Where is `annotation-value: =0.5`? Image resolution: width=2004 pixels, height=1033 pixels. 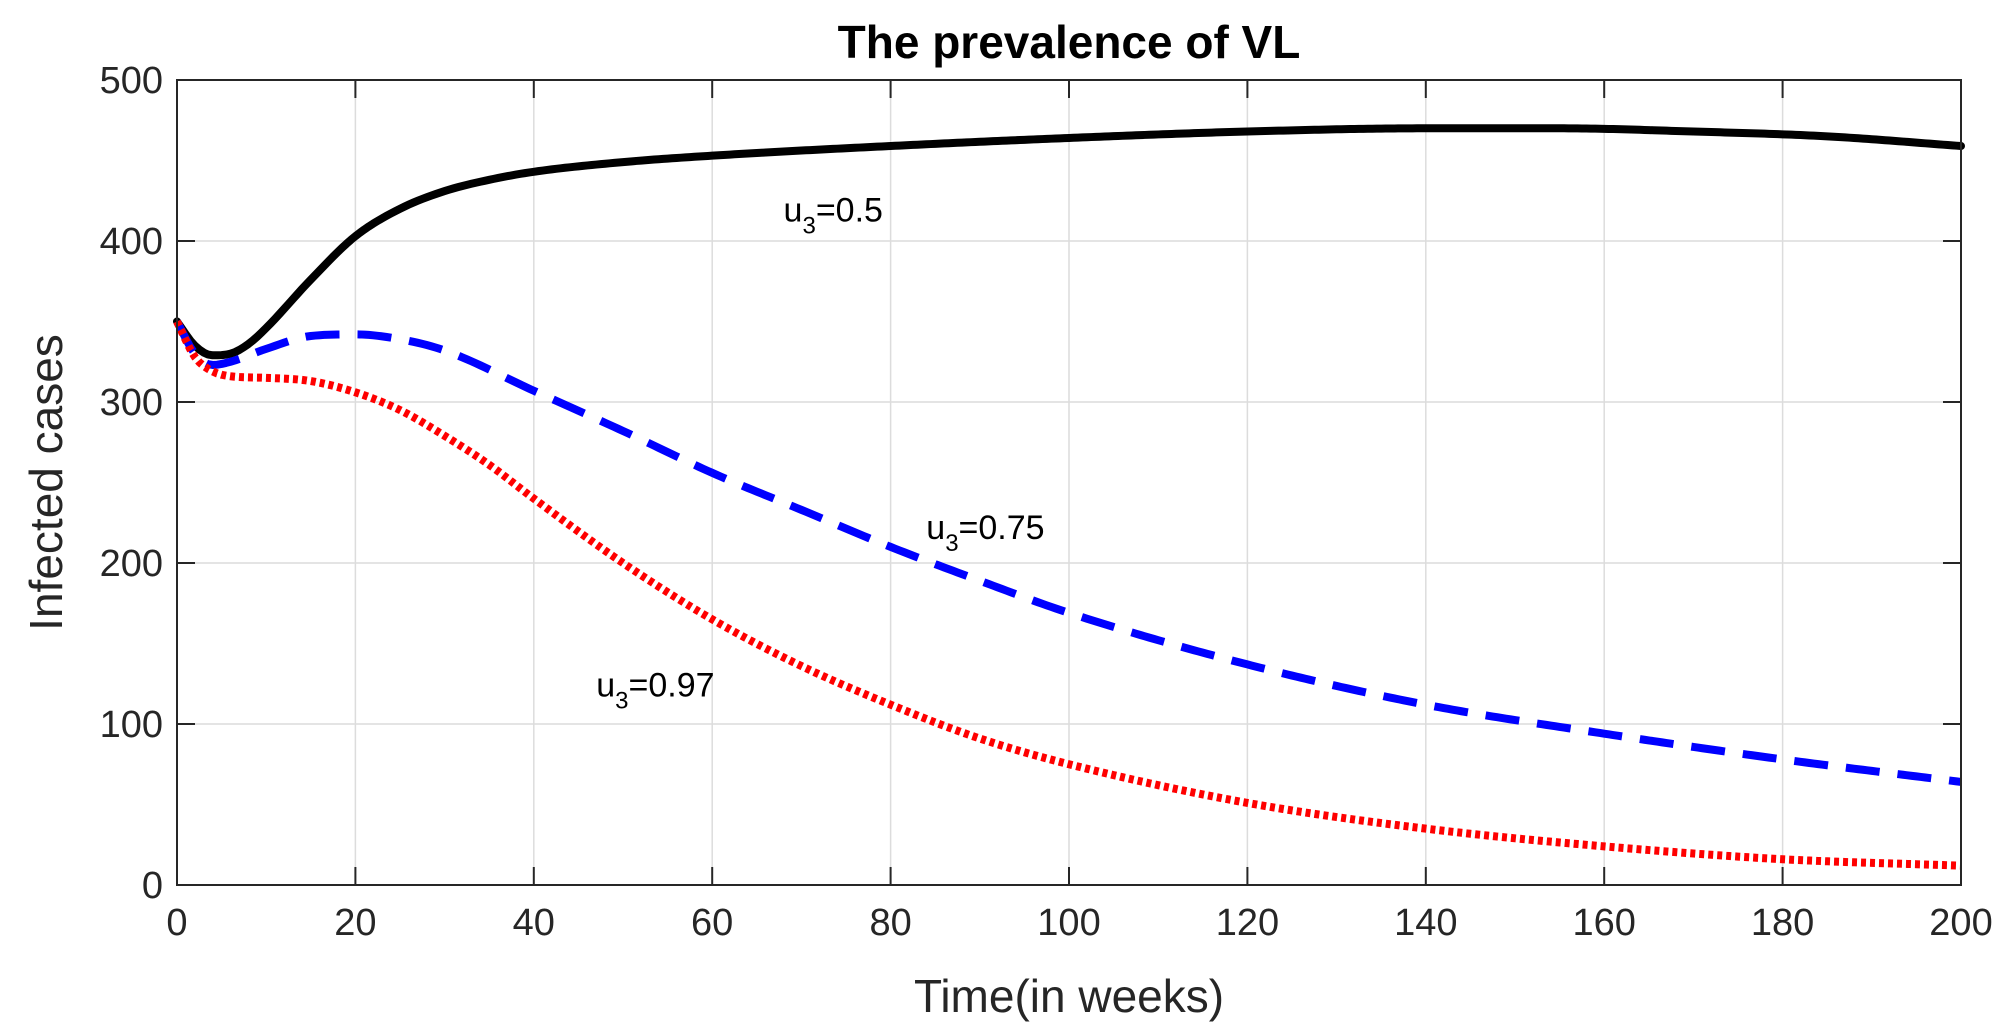 annotation-value: =0.5 is located at coordinates (849, 211).